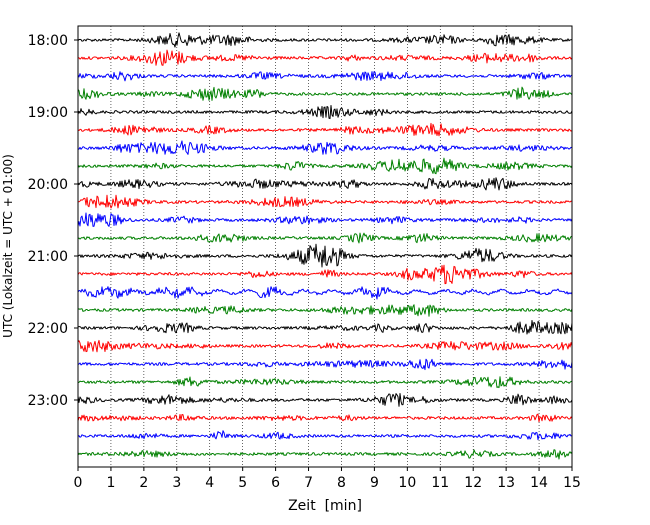 This screenshot has height=525, width=650. I want to click on y-tick-label: 20:00, so click(48, 185).